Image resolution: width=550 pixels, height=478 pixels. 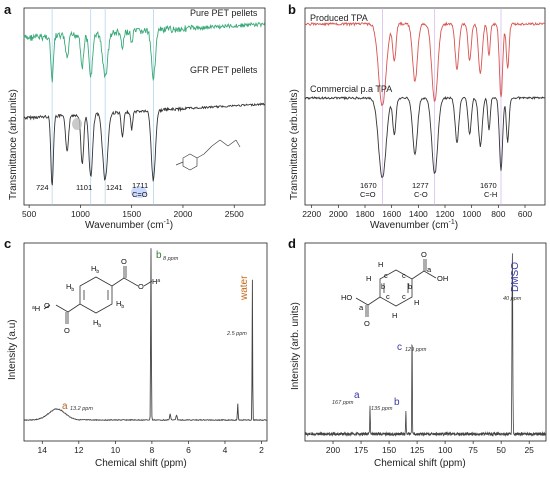 I want to click on panel-c-tick-label-8: 8, so click(x=152, y=450).